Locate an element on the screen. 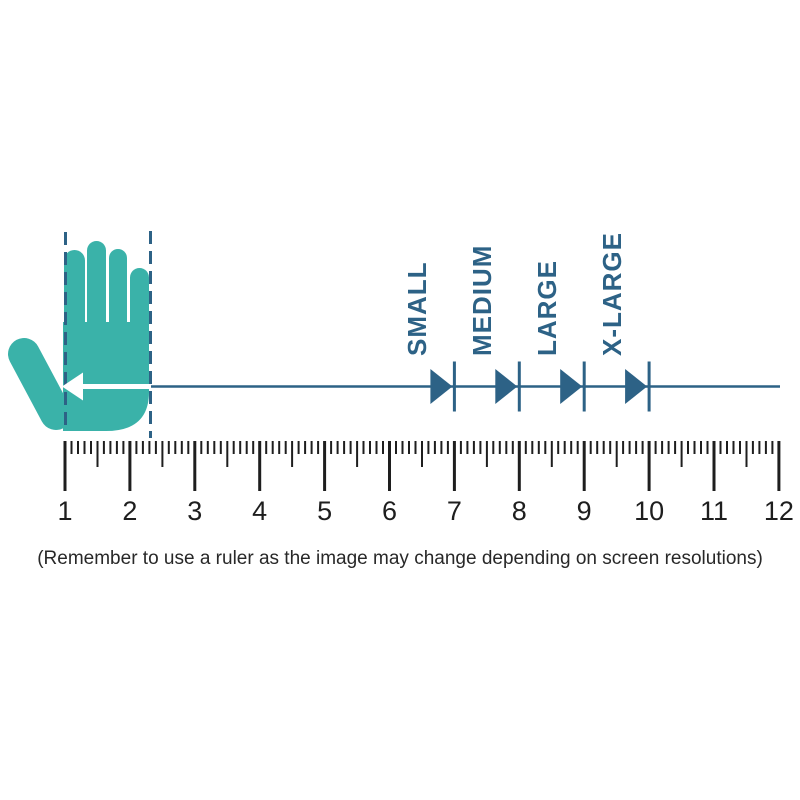  ruler-number-2: 2 is located at coordinates (130, 511).